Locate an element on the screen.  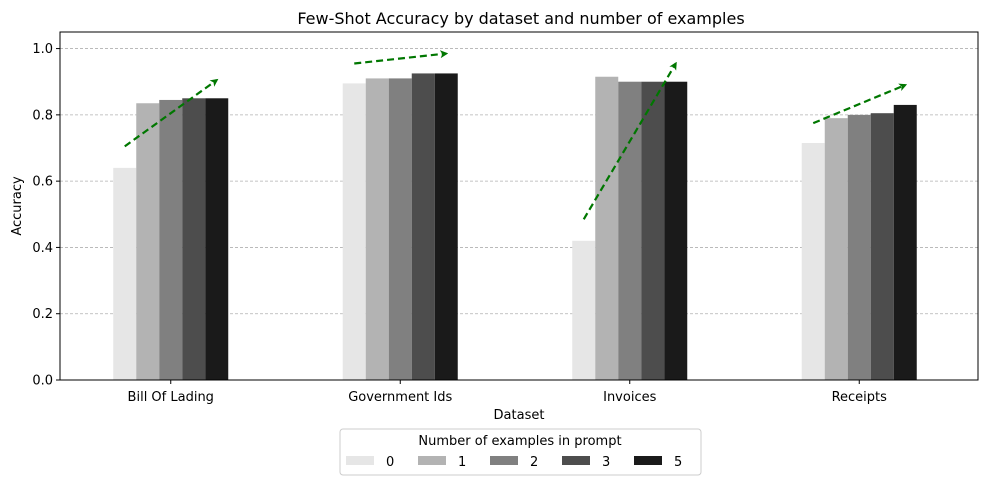
x-tick-label: Receipts is located at coordinates (860, 397).